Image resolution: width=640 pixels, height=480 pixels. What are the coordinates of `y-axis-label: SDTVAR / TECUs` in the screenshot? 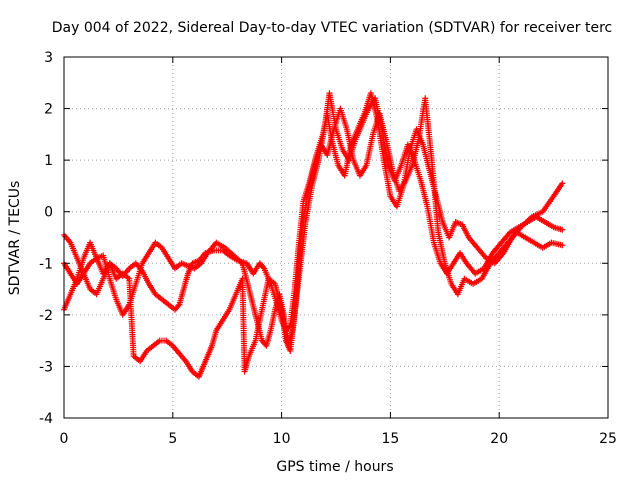 It's located at (15, 238).